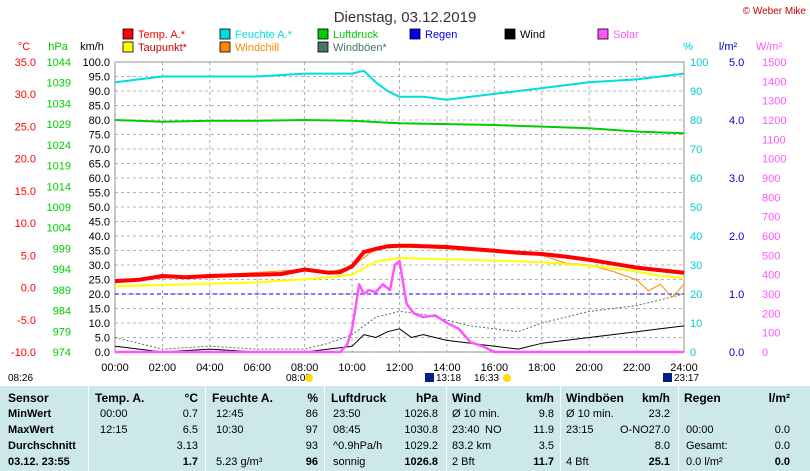 The image size is (810, 471). I want to click on legend-label: Luftdruck, so click(356, 35).